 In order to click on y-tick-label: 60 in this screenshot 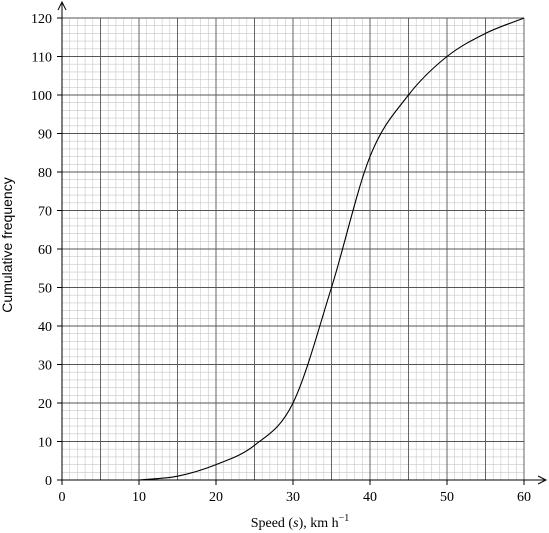, I will do `click(45, 250)`.